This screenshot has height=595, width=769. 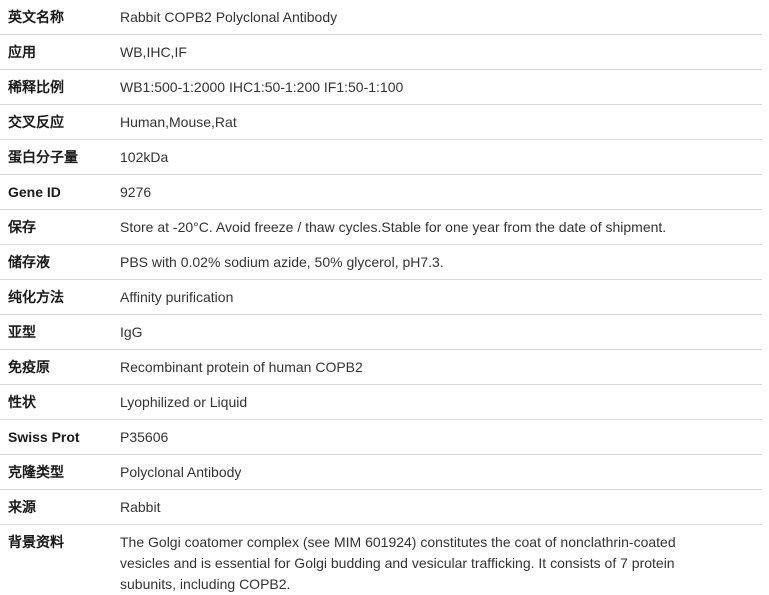 I want to click on row-label: 背景资料, so click(x=36, y=542).